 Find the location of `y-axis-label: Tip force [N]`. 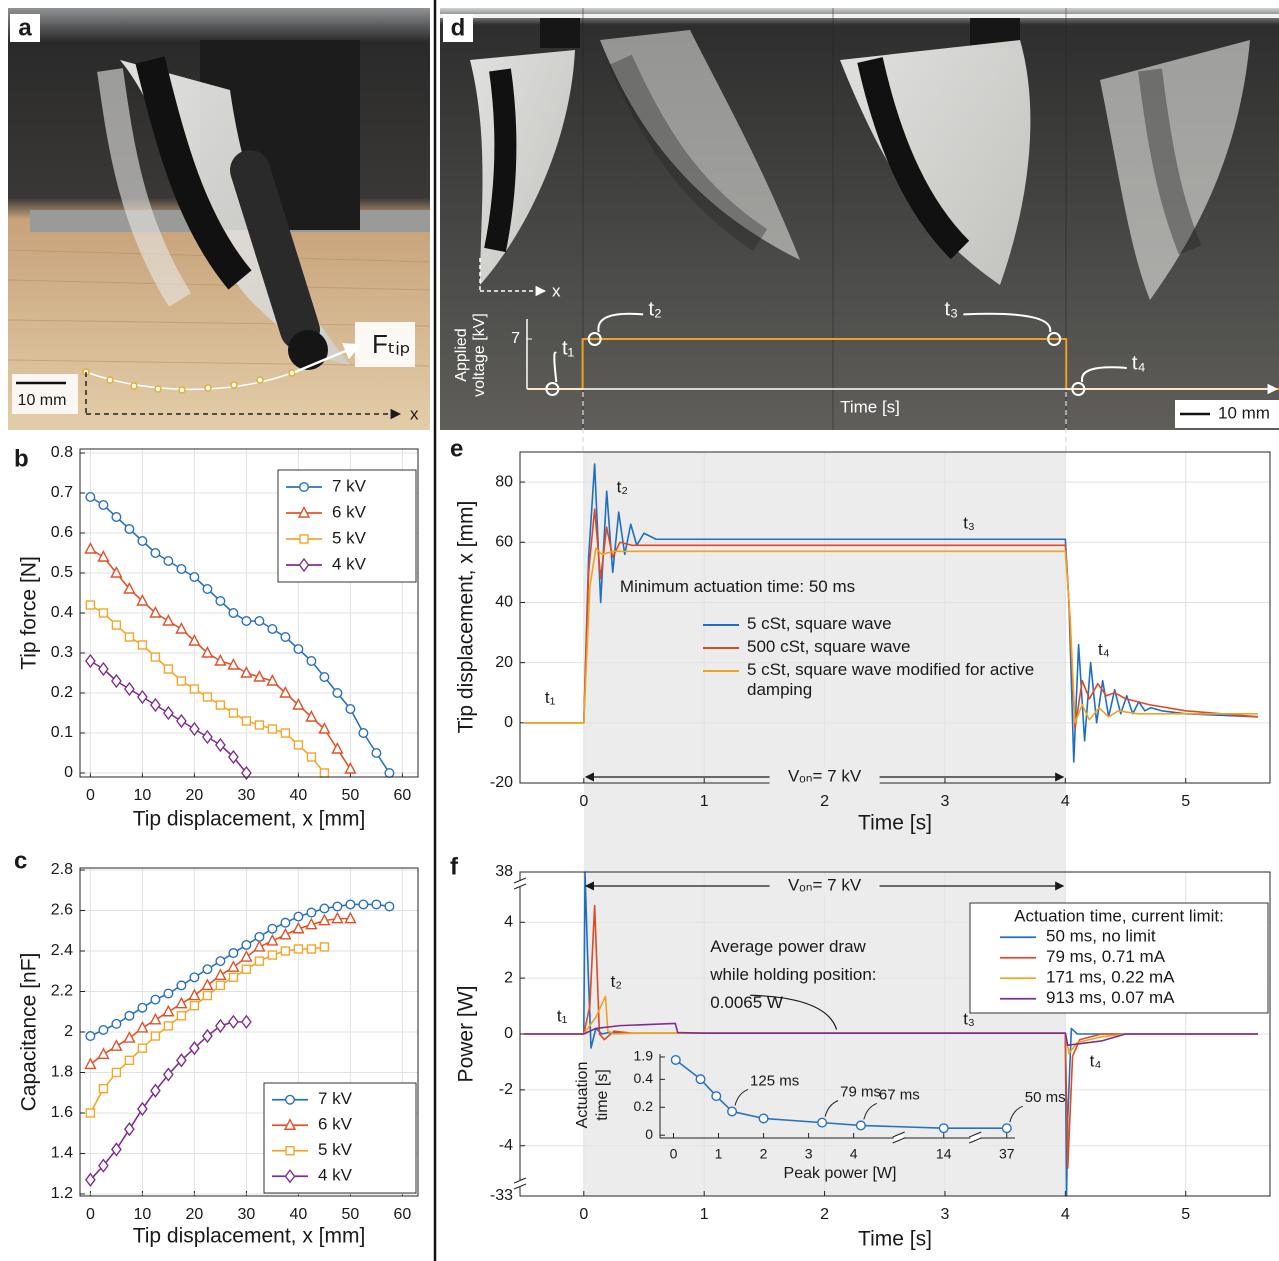

y-axis-label: Tip force [N] is located at coordinates (29, 613).